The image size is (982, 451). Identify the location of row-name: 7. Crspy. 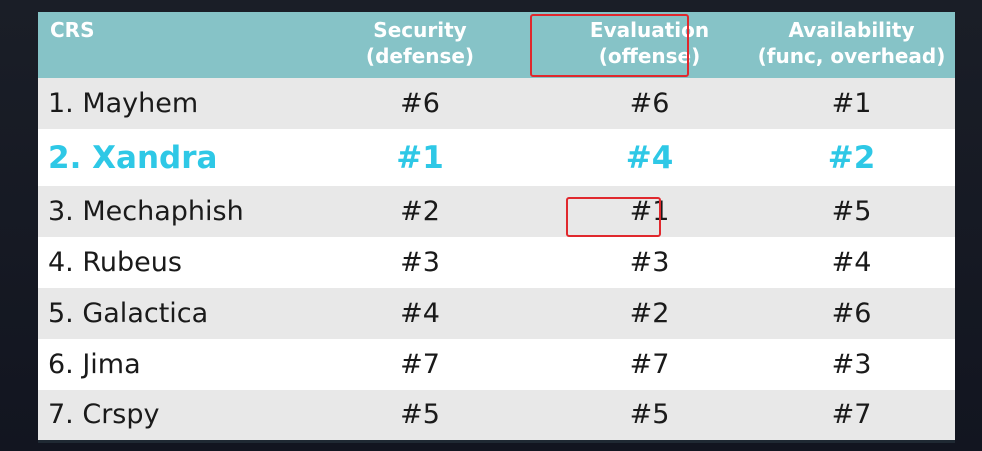
(163, 416).